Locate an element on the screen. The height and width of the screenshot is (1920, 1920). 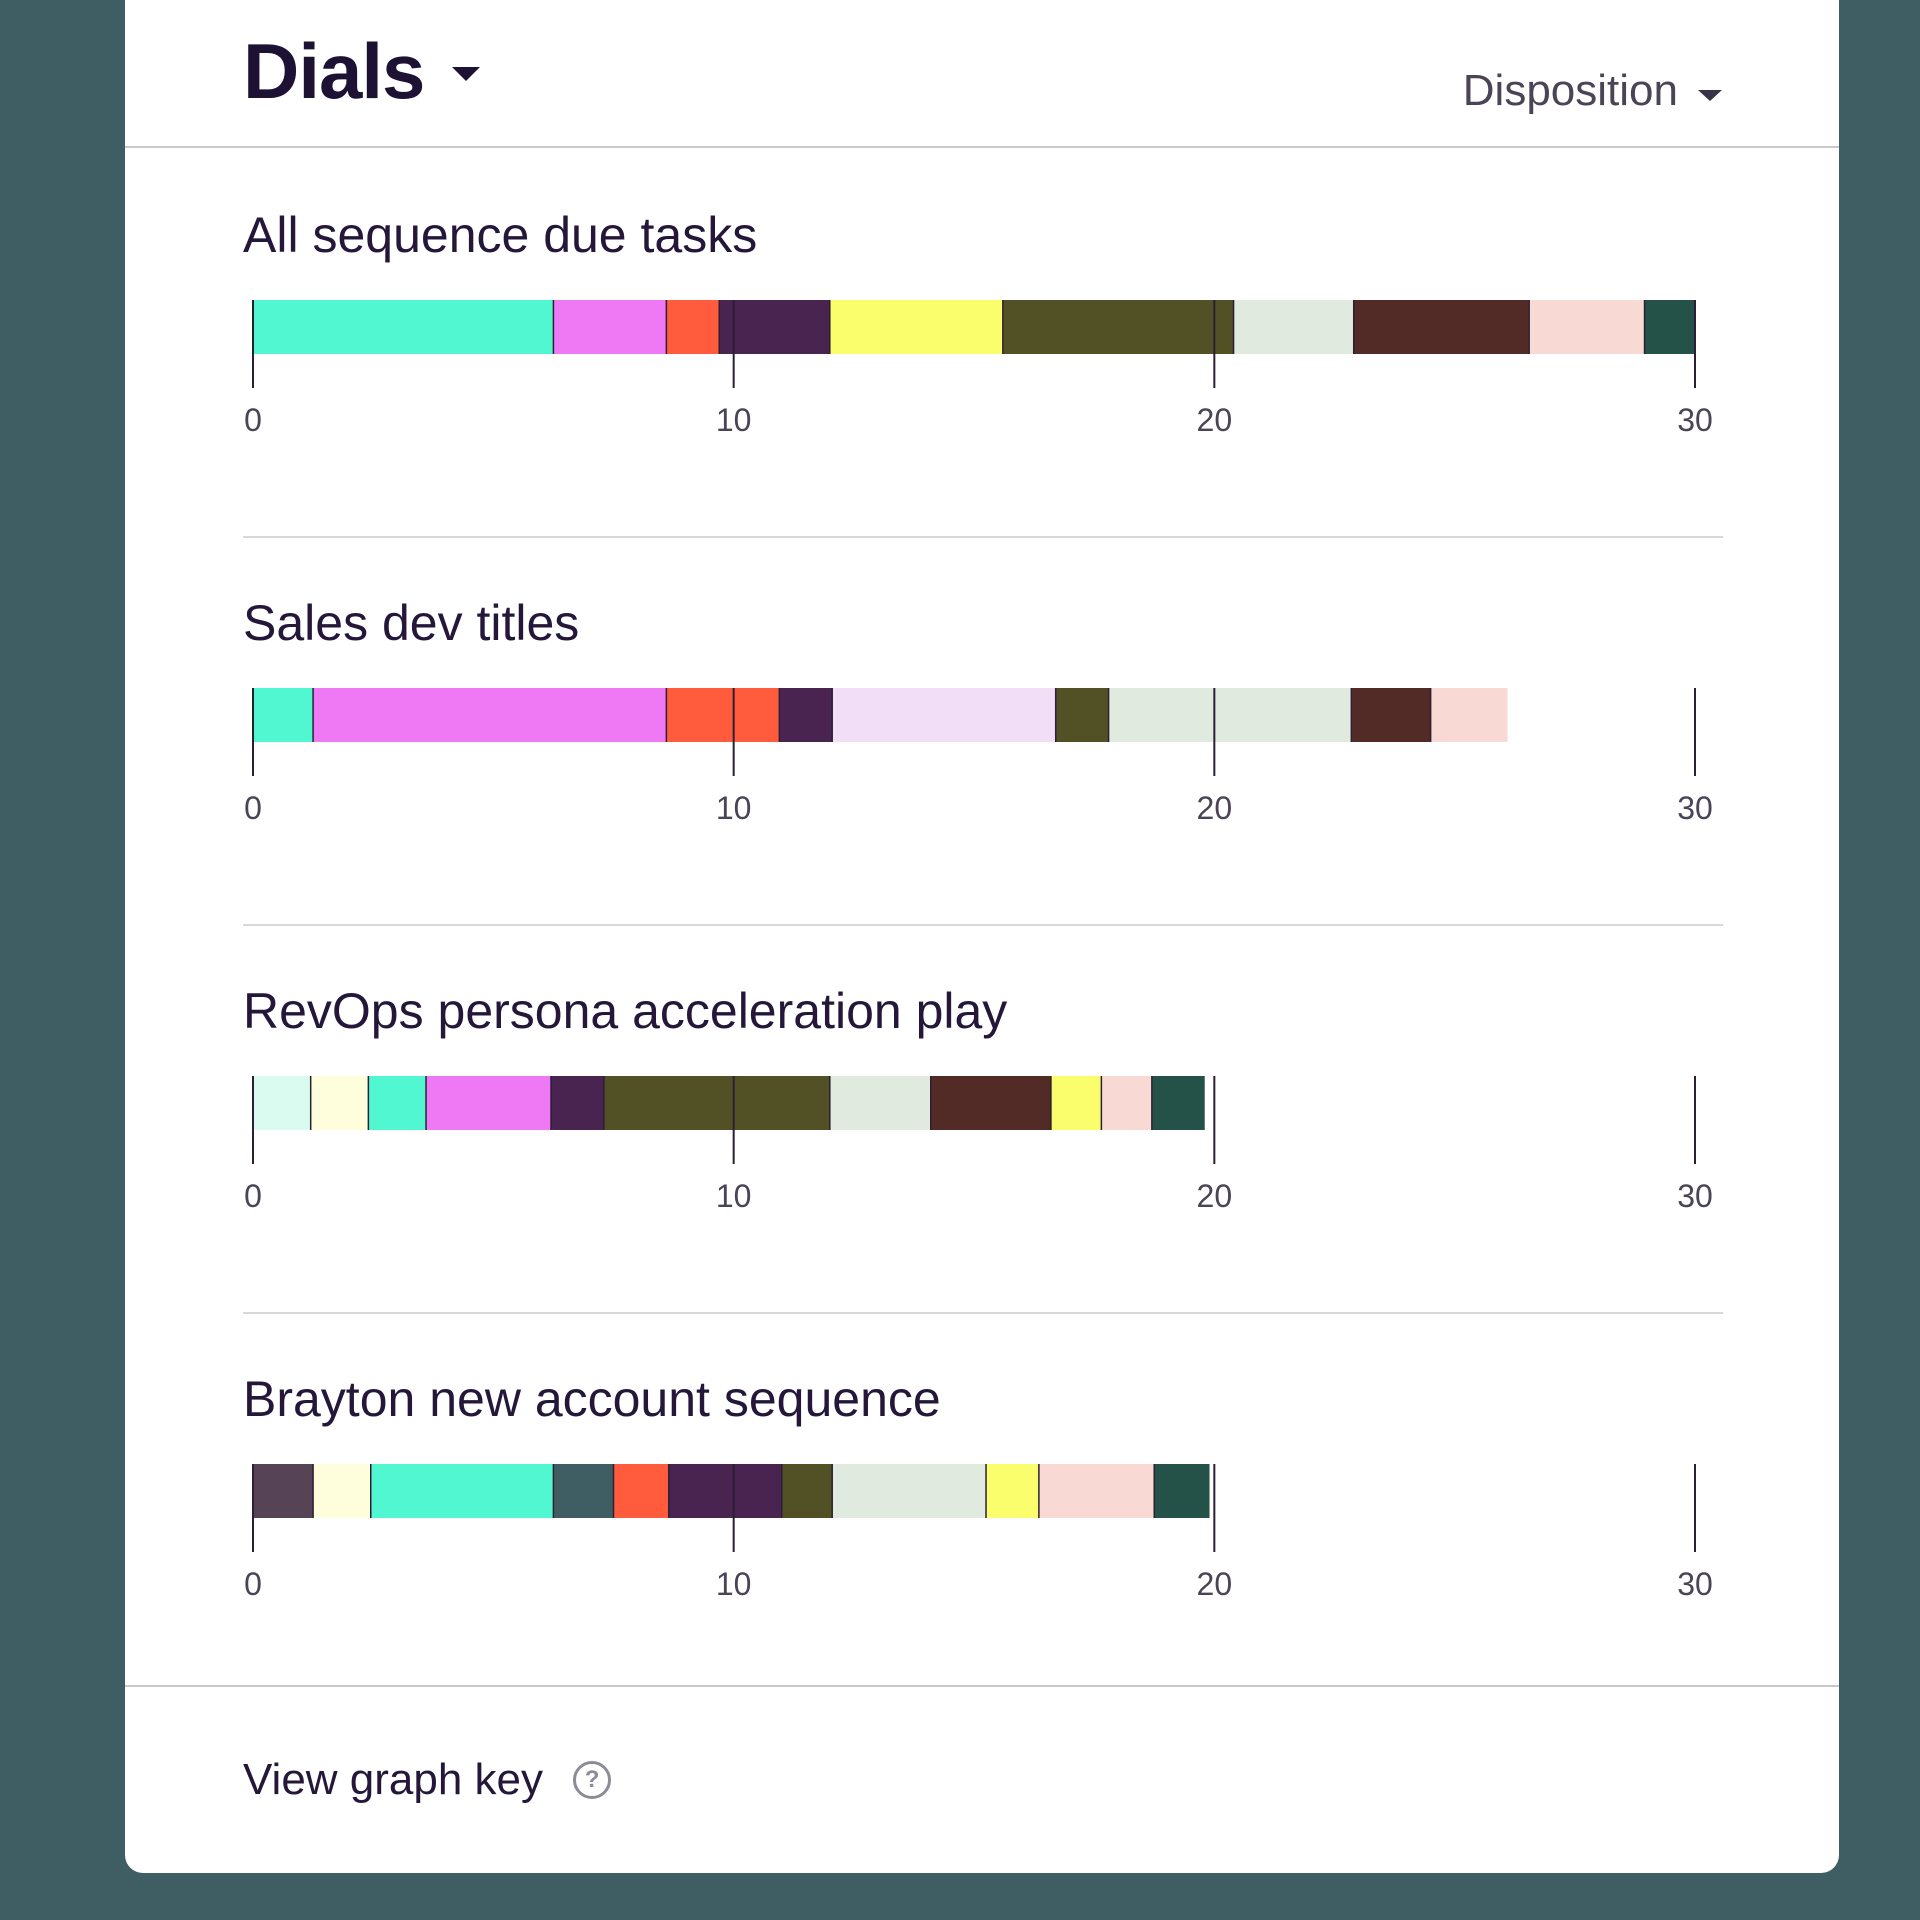
sequence-title: RevOps persona acceleration play is located at coordinates (625, 1011).